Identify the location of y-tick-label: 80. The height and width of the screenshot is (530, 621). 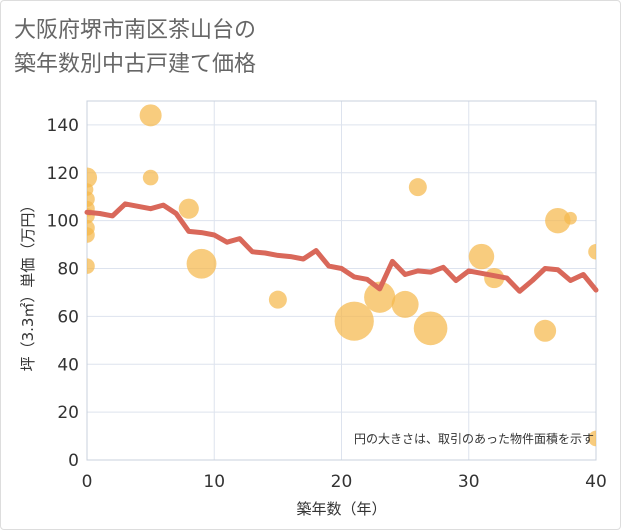
(68, 270).